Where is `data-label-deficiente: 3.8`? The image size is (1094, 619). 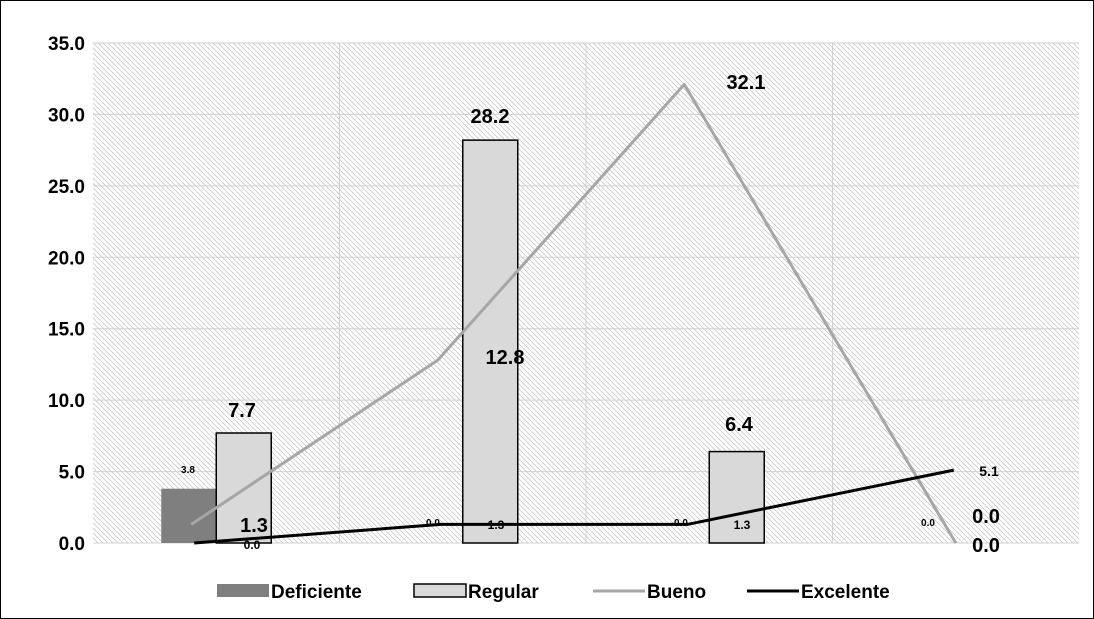
data-label-deficiente: 3.8 is located at coordinates (188, 470).